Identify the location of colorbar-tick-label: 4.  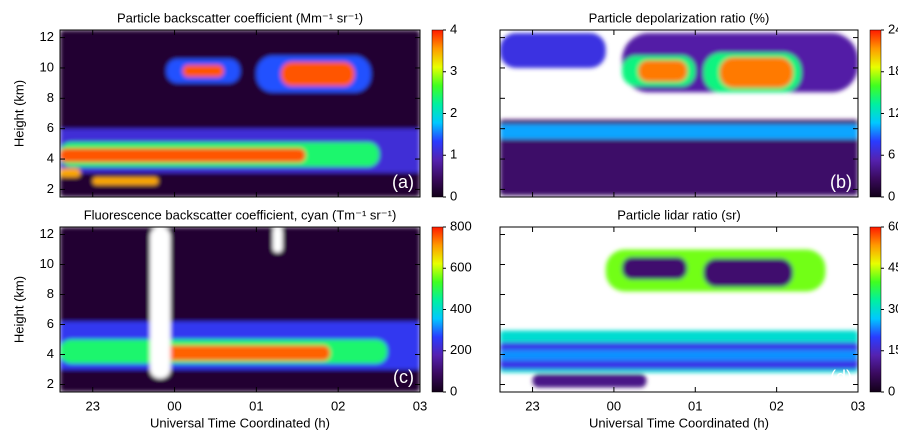
(453, 28).